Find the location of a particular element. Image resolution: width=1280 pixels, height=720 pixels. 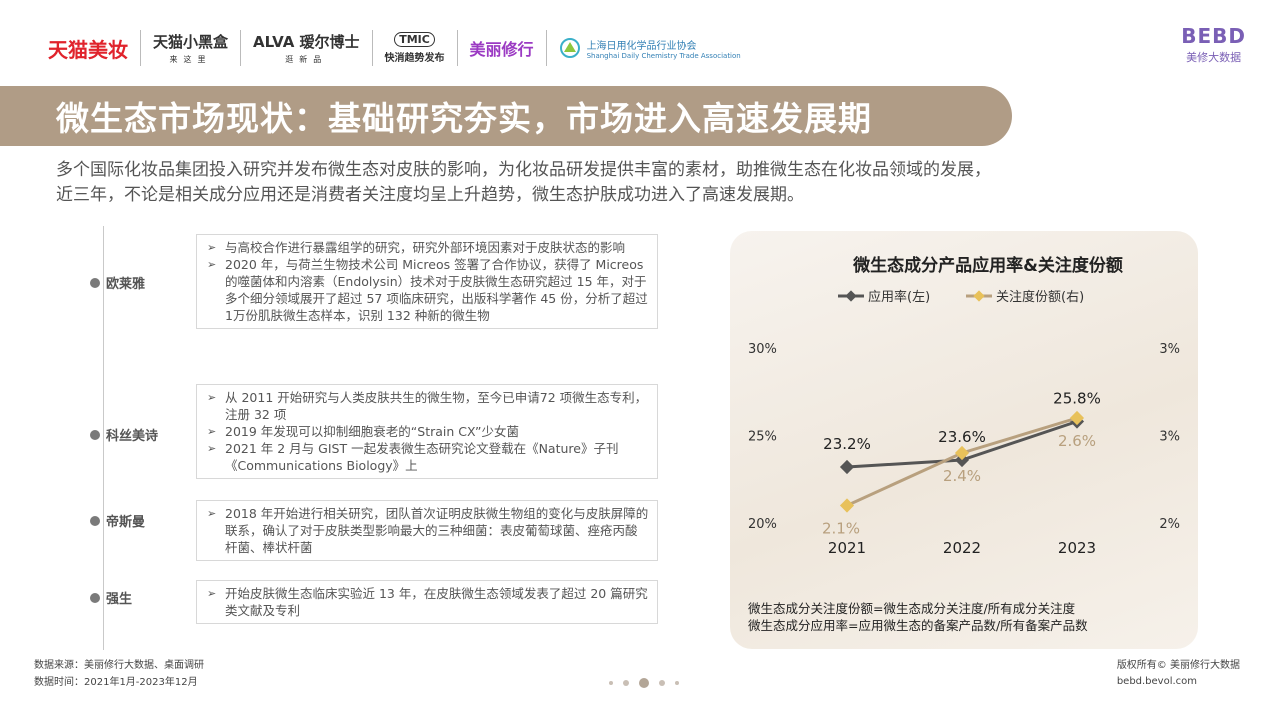

left-tick-label: 25% is located at coordinates (762, 437).